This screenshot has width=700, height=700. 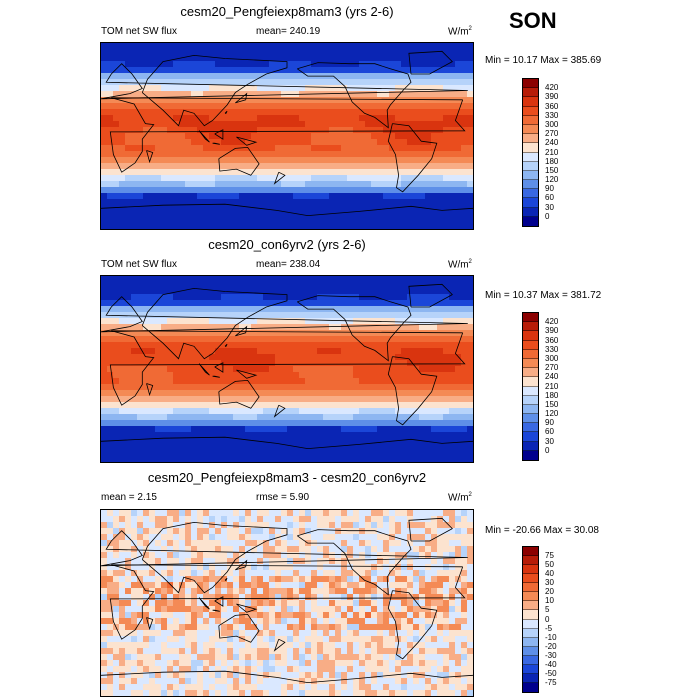 I want to click on colorbar-tick-label: 390, so click(x=552, y=331).